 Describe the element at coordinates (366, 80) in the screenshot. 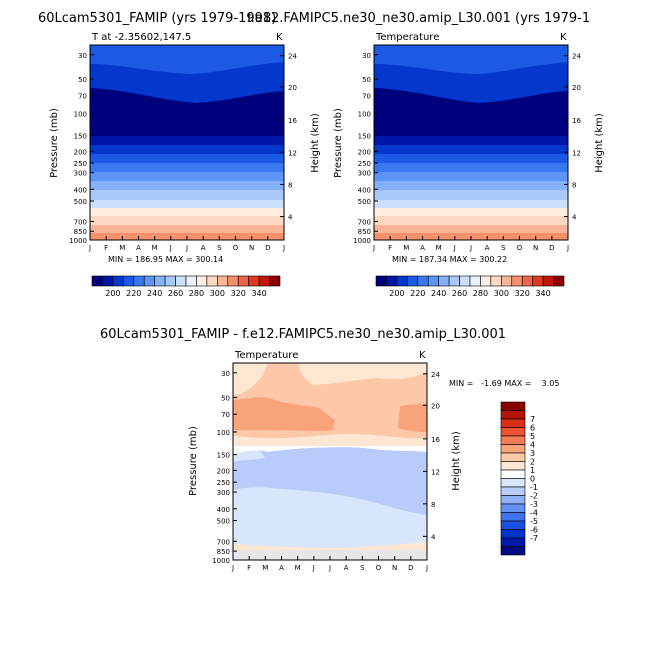

I see `pressure-tick-label: 50` at that location.